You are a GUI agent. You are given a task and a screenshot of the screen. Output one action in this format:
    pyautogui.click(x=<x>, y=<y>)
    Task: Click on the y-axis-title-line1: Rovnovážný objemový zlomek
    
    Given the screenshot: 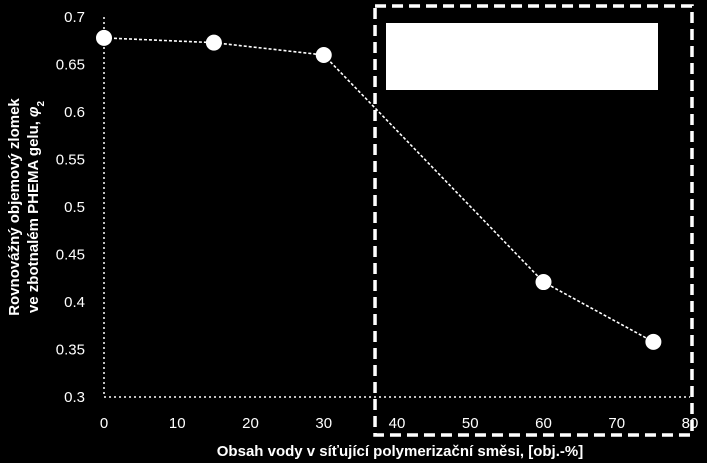 What is the action you would take?
    pyautogui.click(x=14, y=207)
    